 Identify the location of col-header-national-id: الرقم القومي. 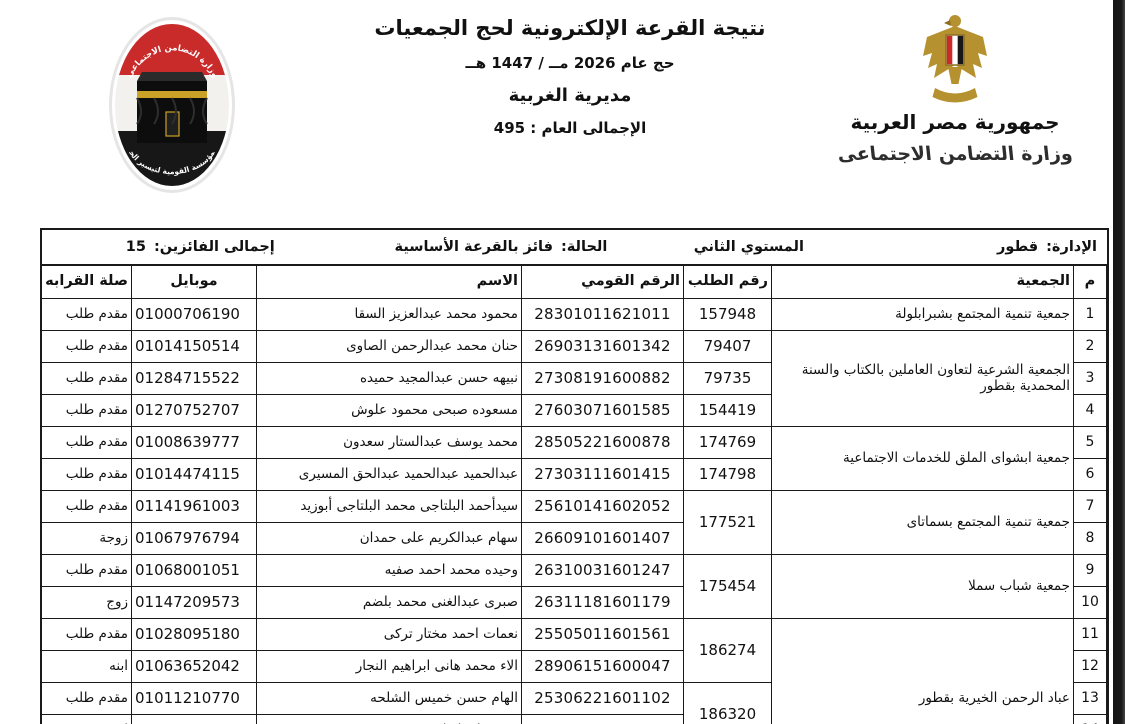
(602, 282).